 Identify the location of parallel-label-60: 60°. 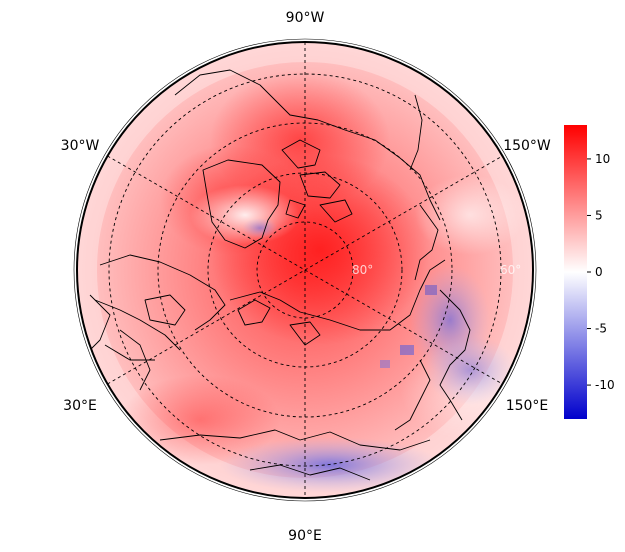
(510, 270).